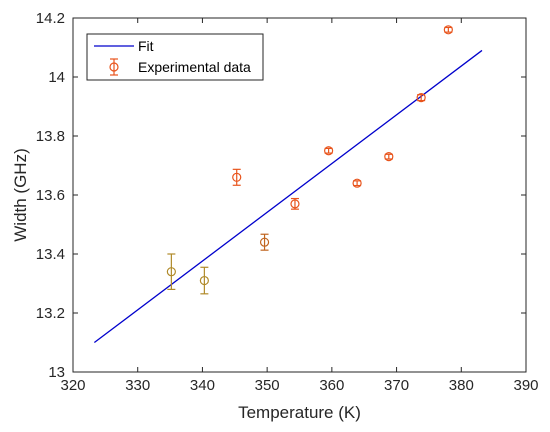  I want to click on x-tick-label: 390, so click(525, 385).